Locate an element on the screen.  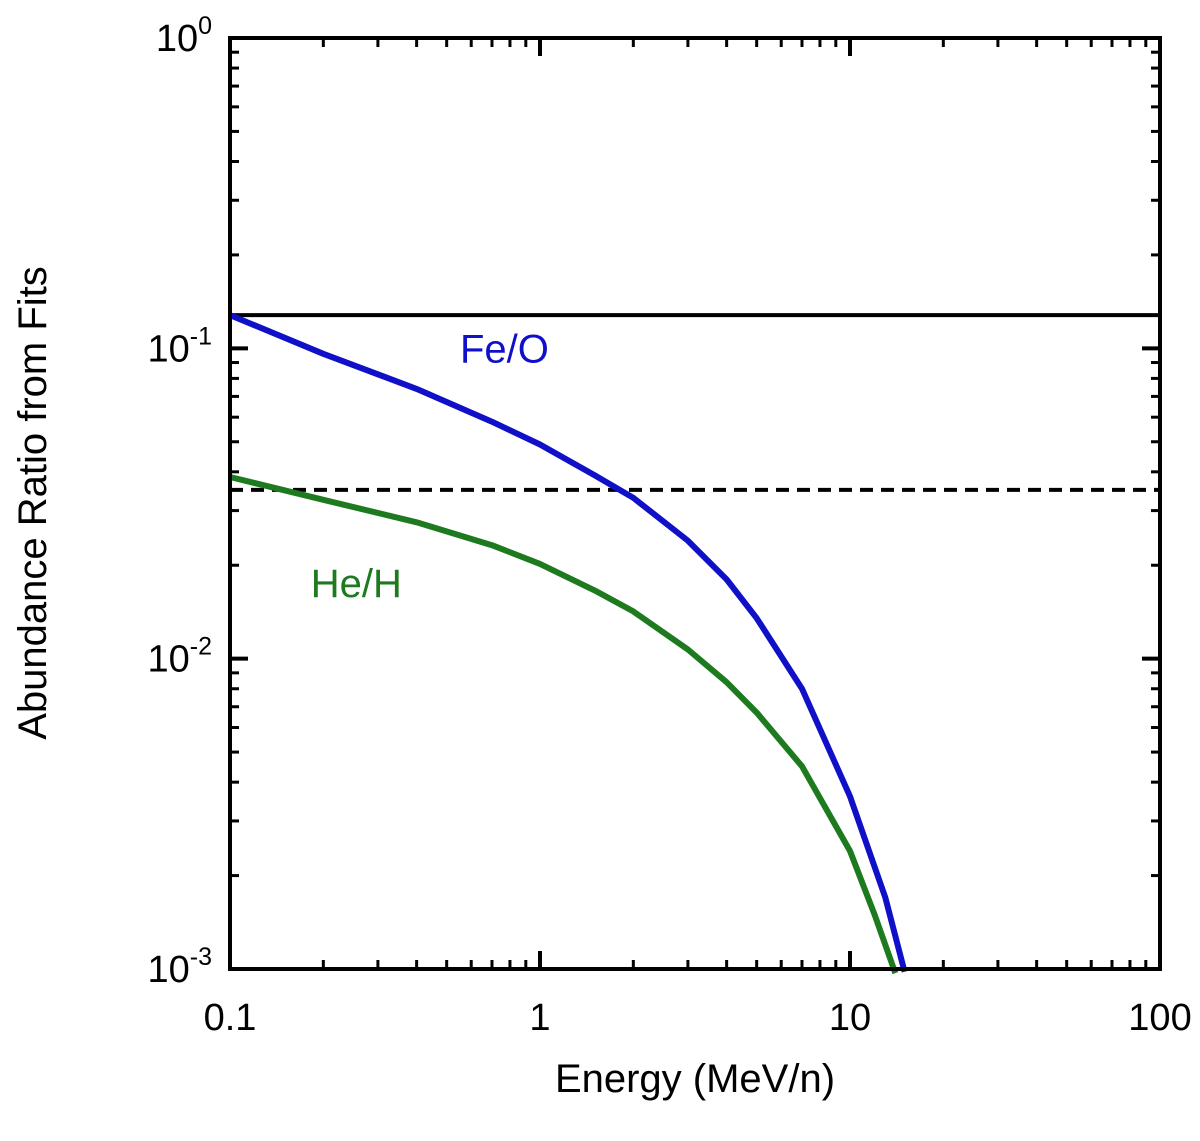
y-tick-label: 10⁻² is located at coordinates (179, 657).